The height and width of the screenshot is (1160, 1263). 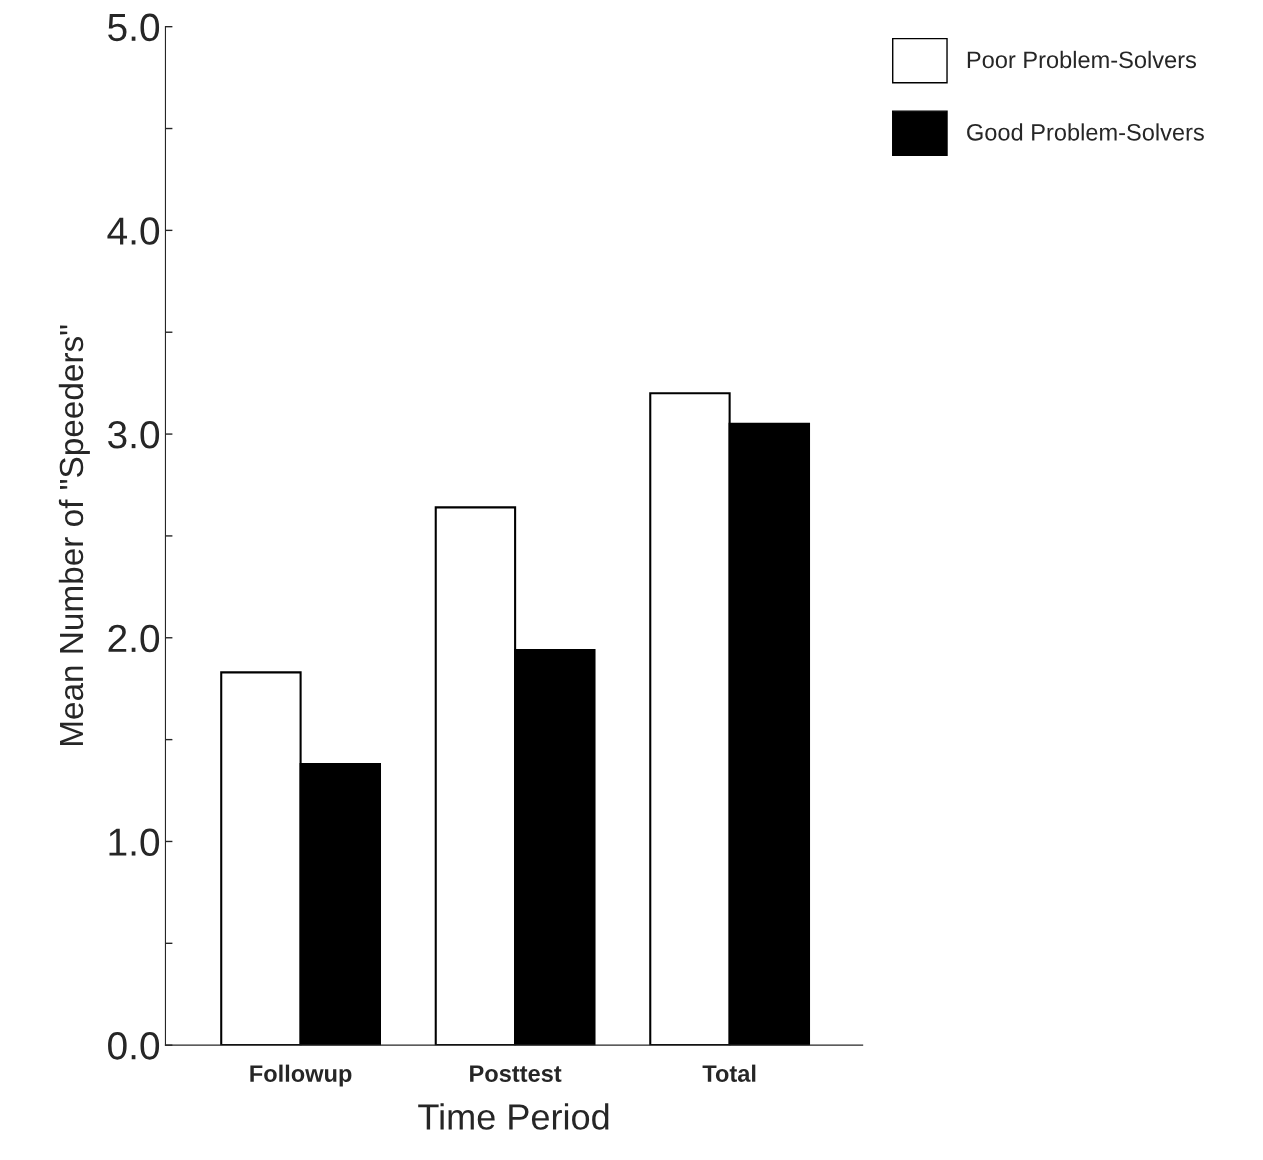 I want to click on legend-label: Good Problem-Solvers, so click(x=1085, y=132).